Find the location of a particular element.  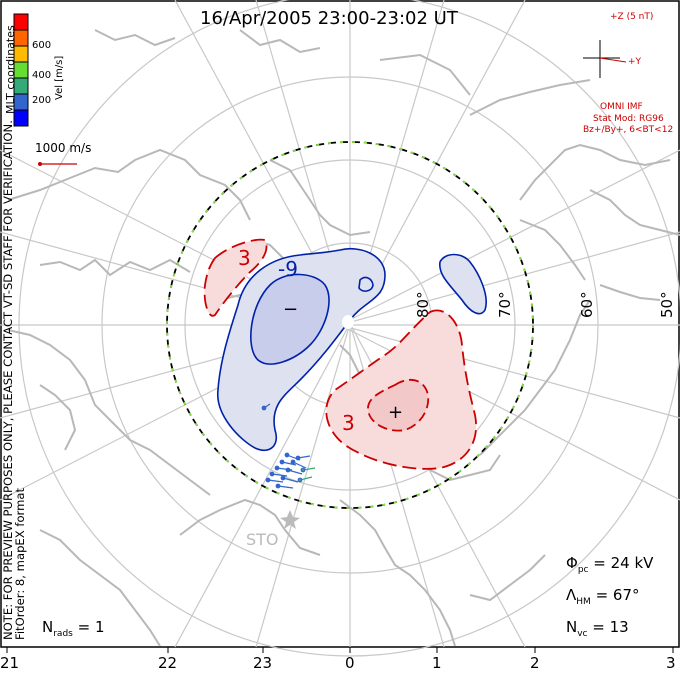

mlt-label-22: 22 is located at coordinates (168, 663).